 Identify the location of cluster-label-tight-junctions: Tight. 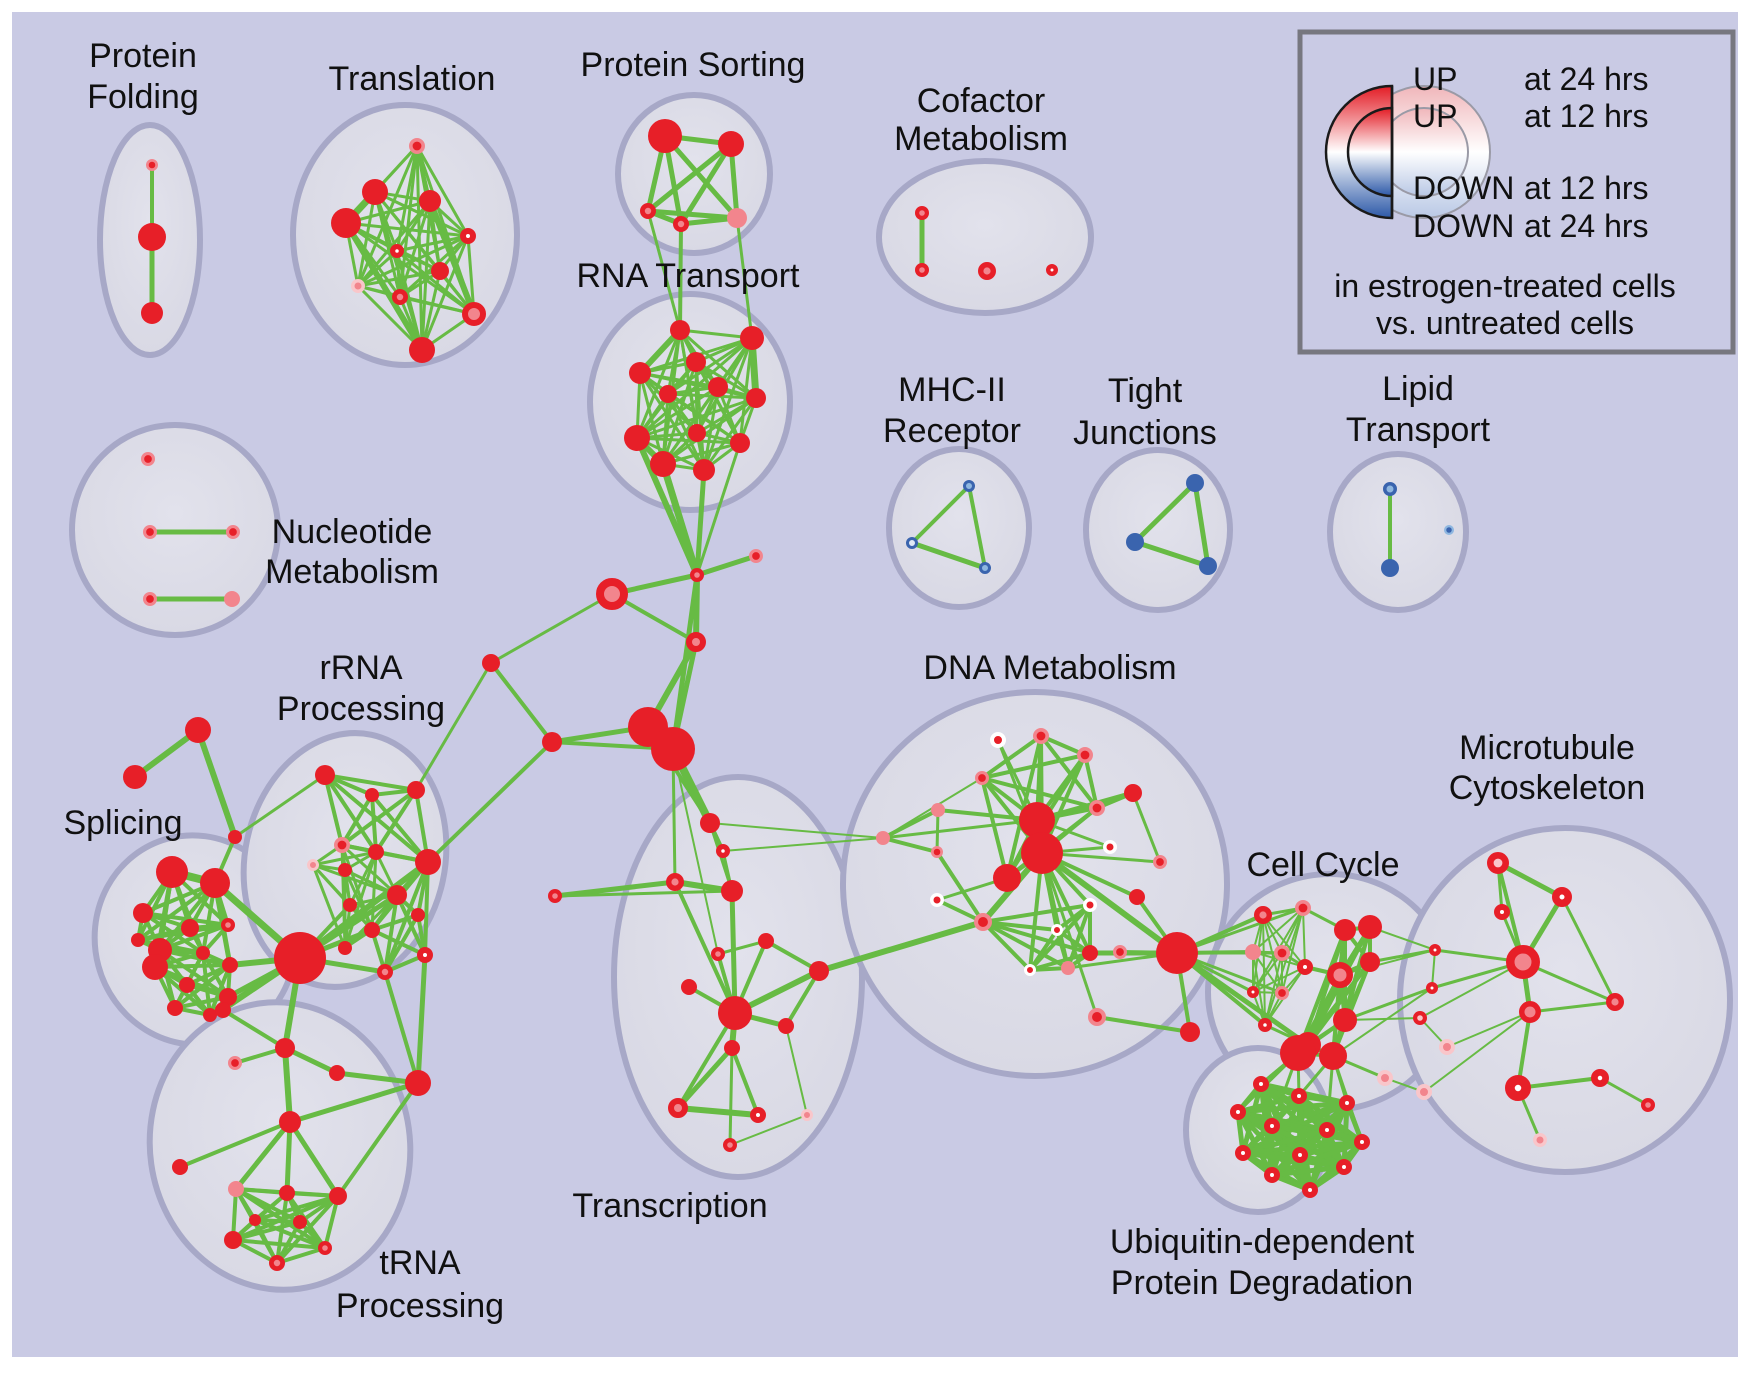
(1145, 391).